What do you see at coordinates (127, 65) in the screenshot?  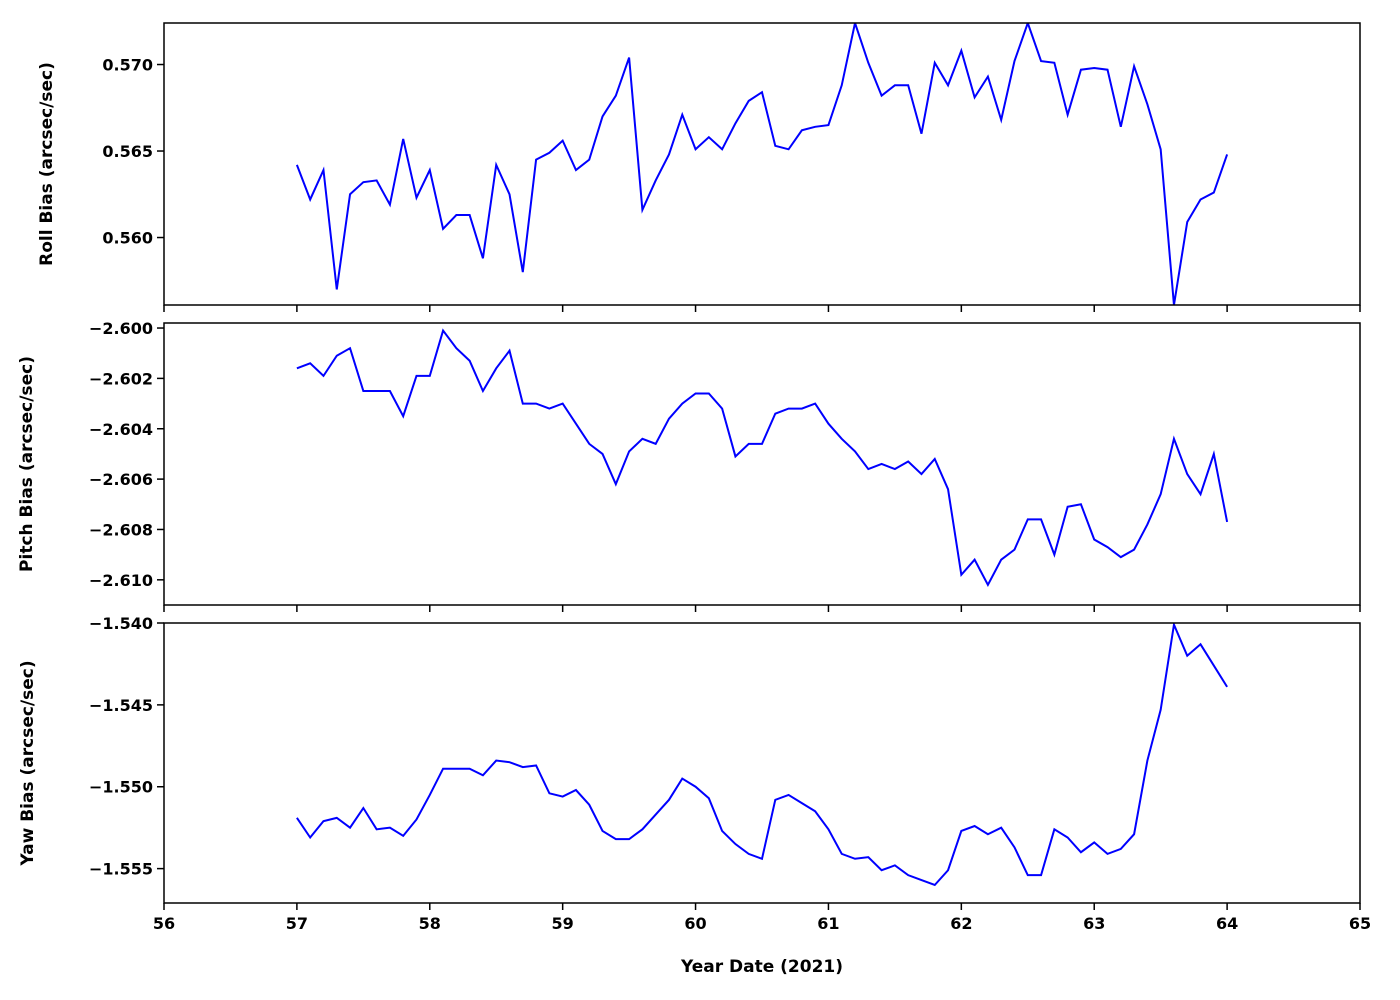 I see `y-tick-label: 0.570` at bounding box center [127, 65].